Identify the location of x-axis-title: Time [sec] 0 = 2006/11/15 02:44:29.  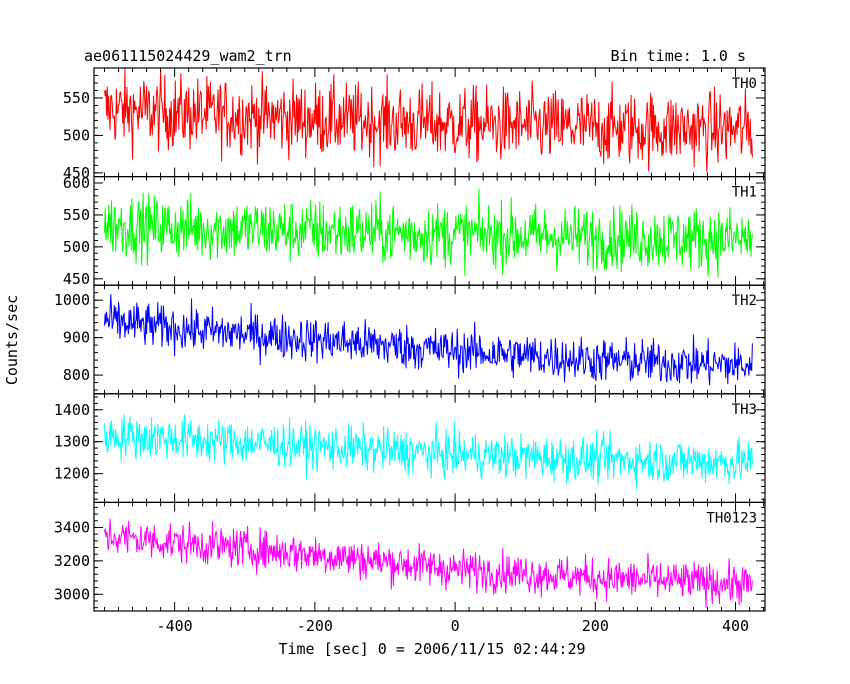
(431, 649).